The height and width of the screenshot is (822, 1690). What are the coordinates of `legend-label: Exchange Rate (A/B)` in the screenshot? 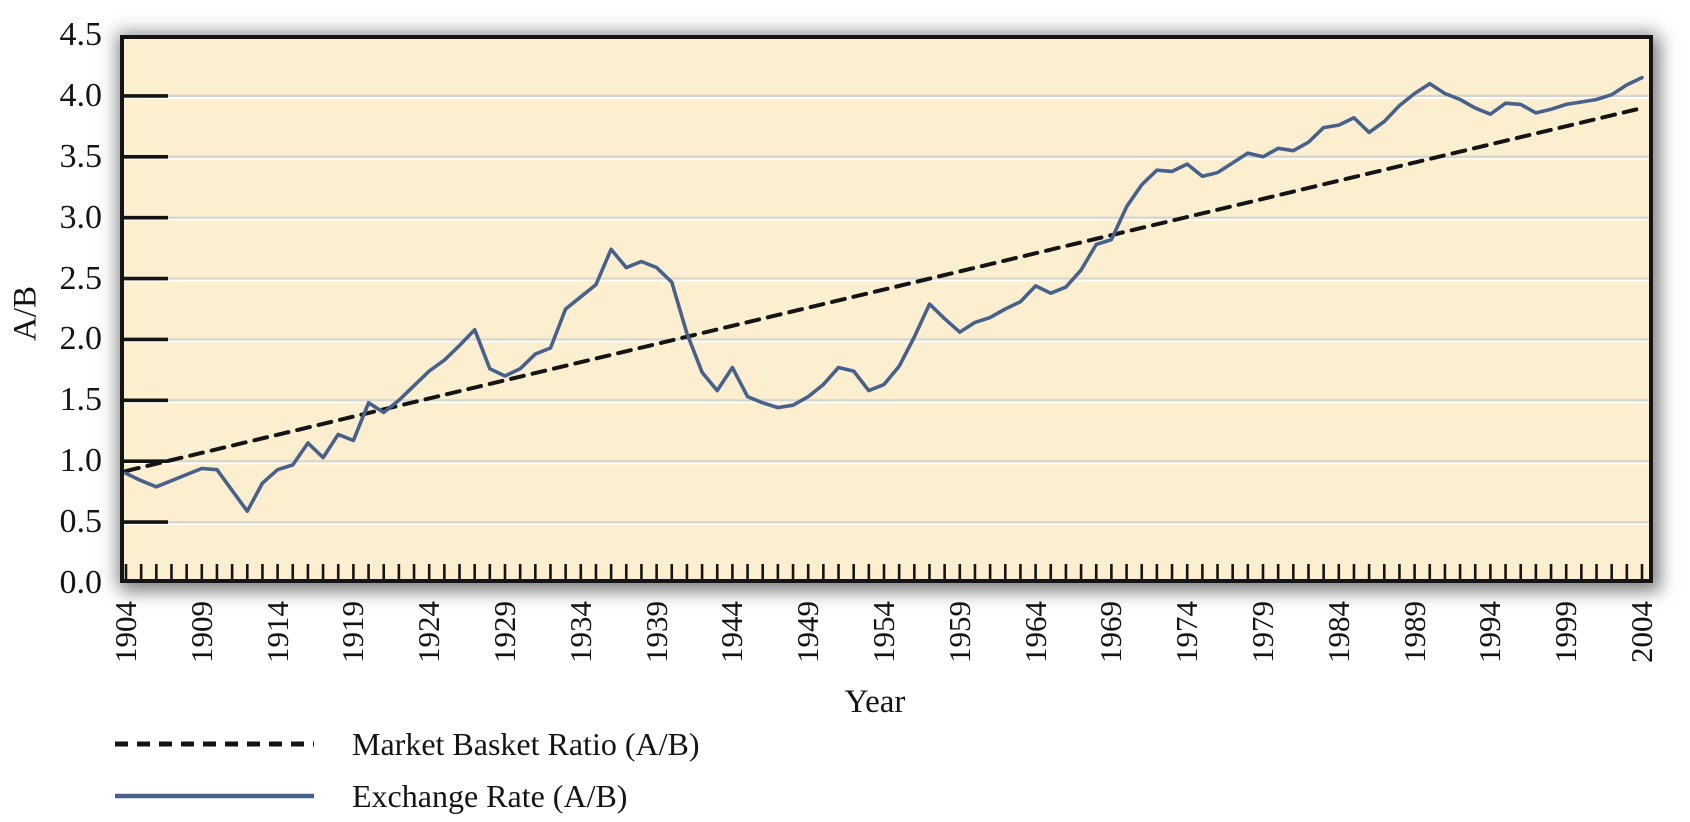 It's located at (490, 795).